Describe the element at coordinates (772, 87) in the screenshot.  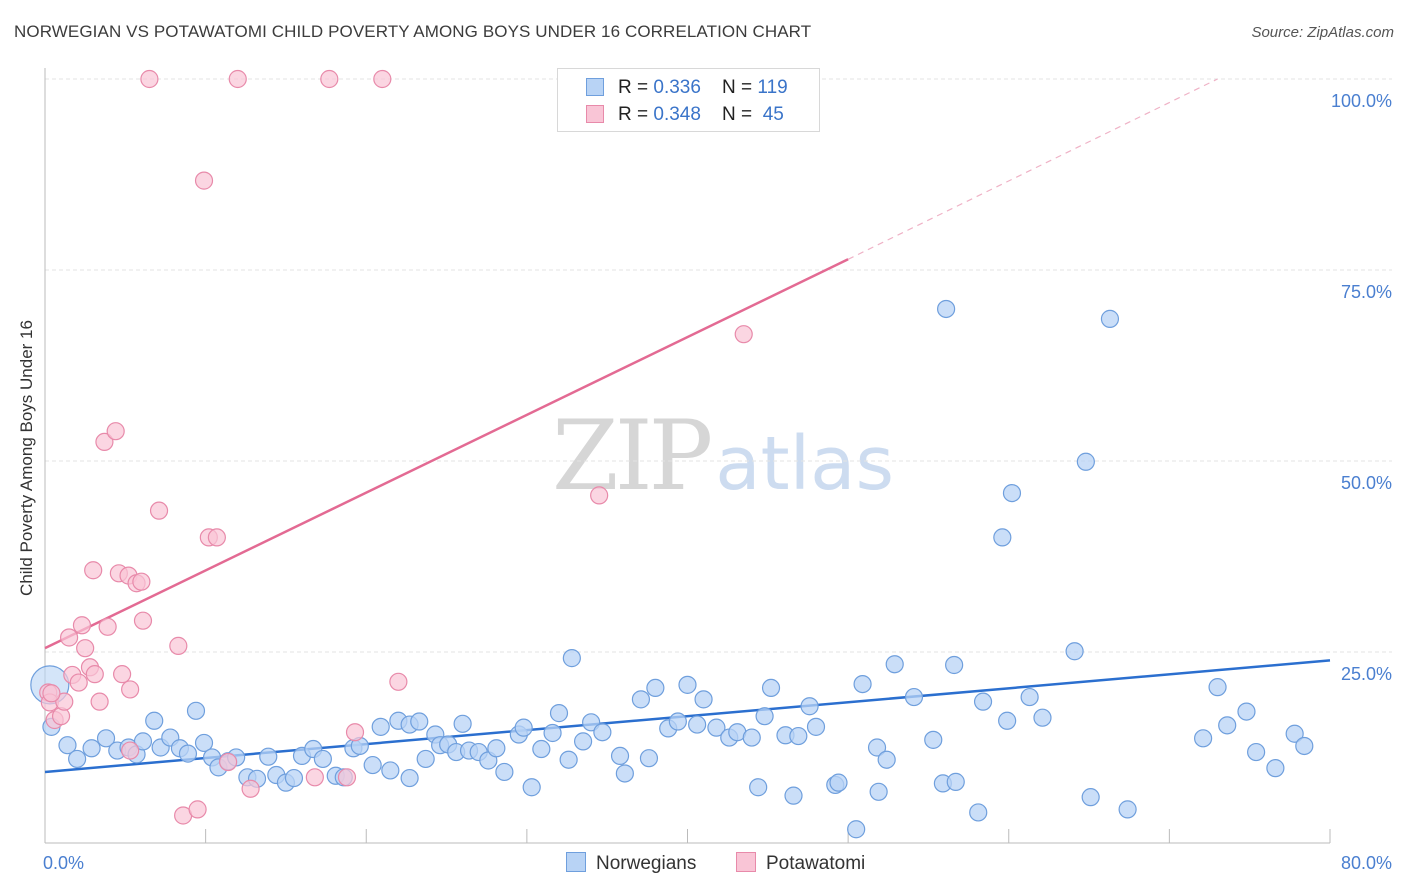
I see `legend-n-value: 119` at that location.